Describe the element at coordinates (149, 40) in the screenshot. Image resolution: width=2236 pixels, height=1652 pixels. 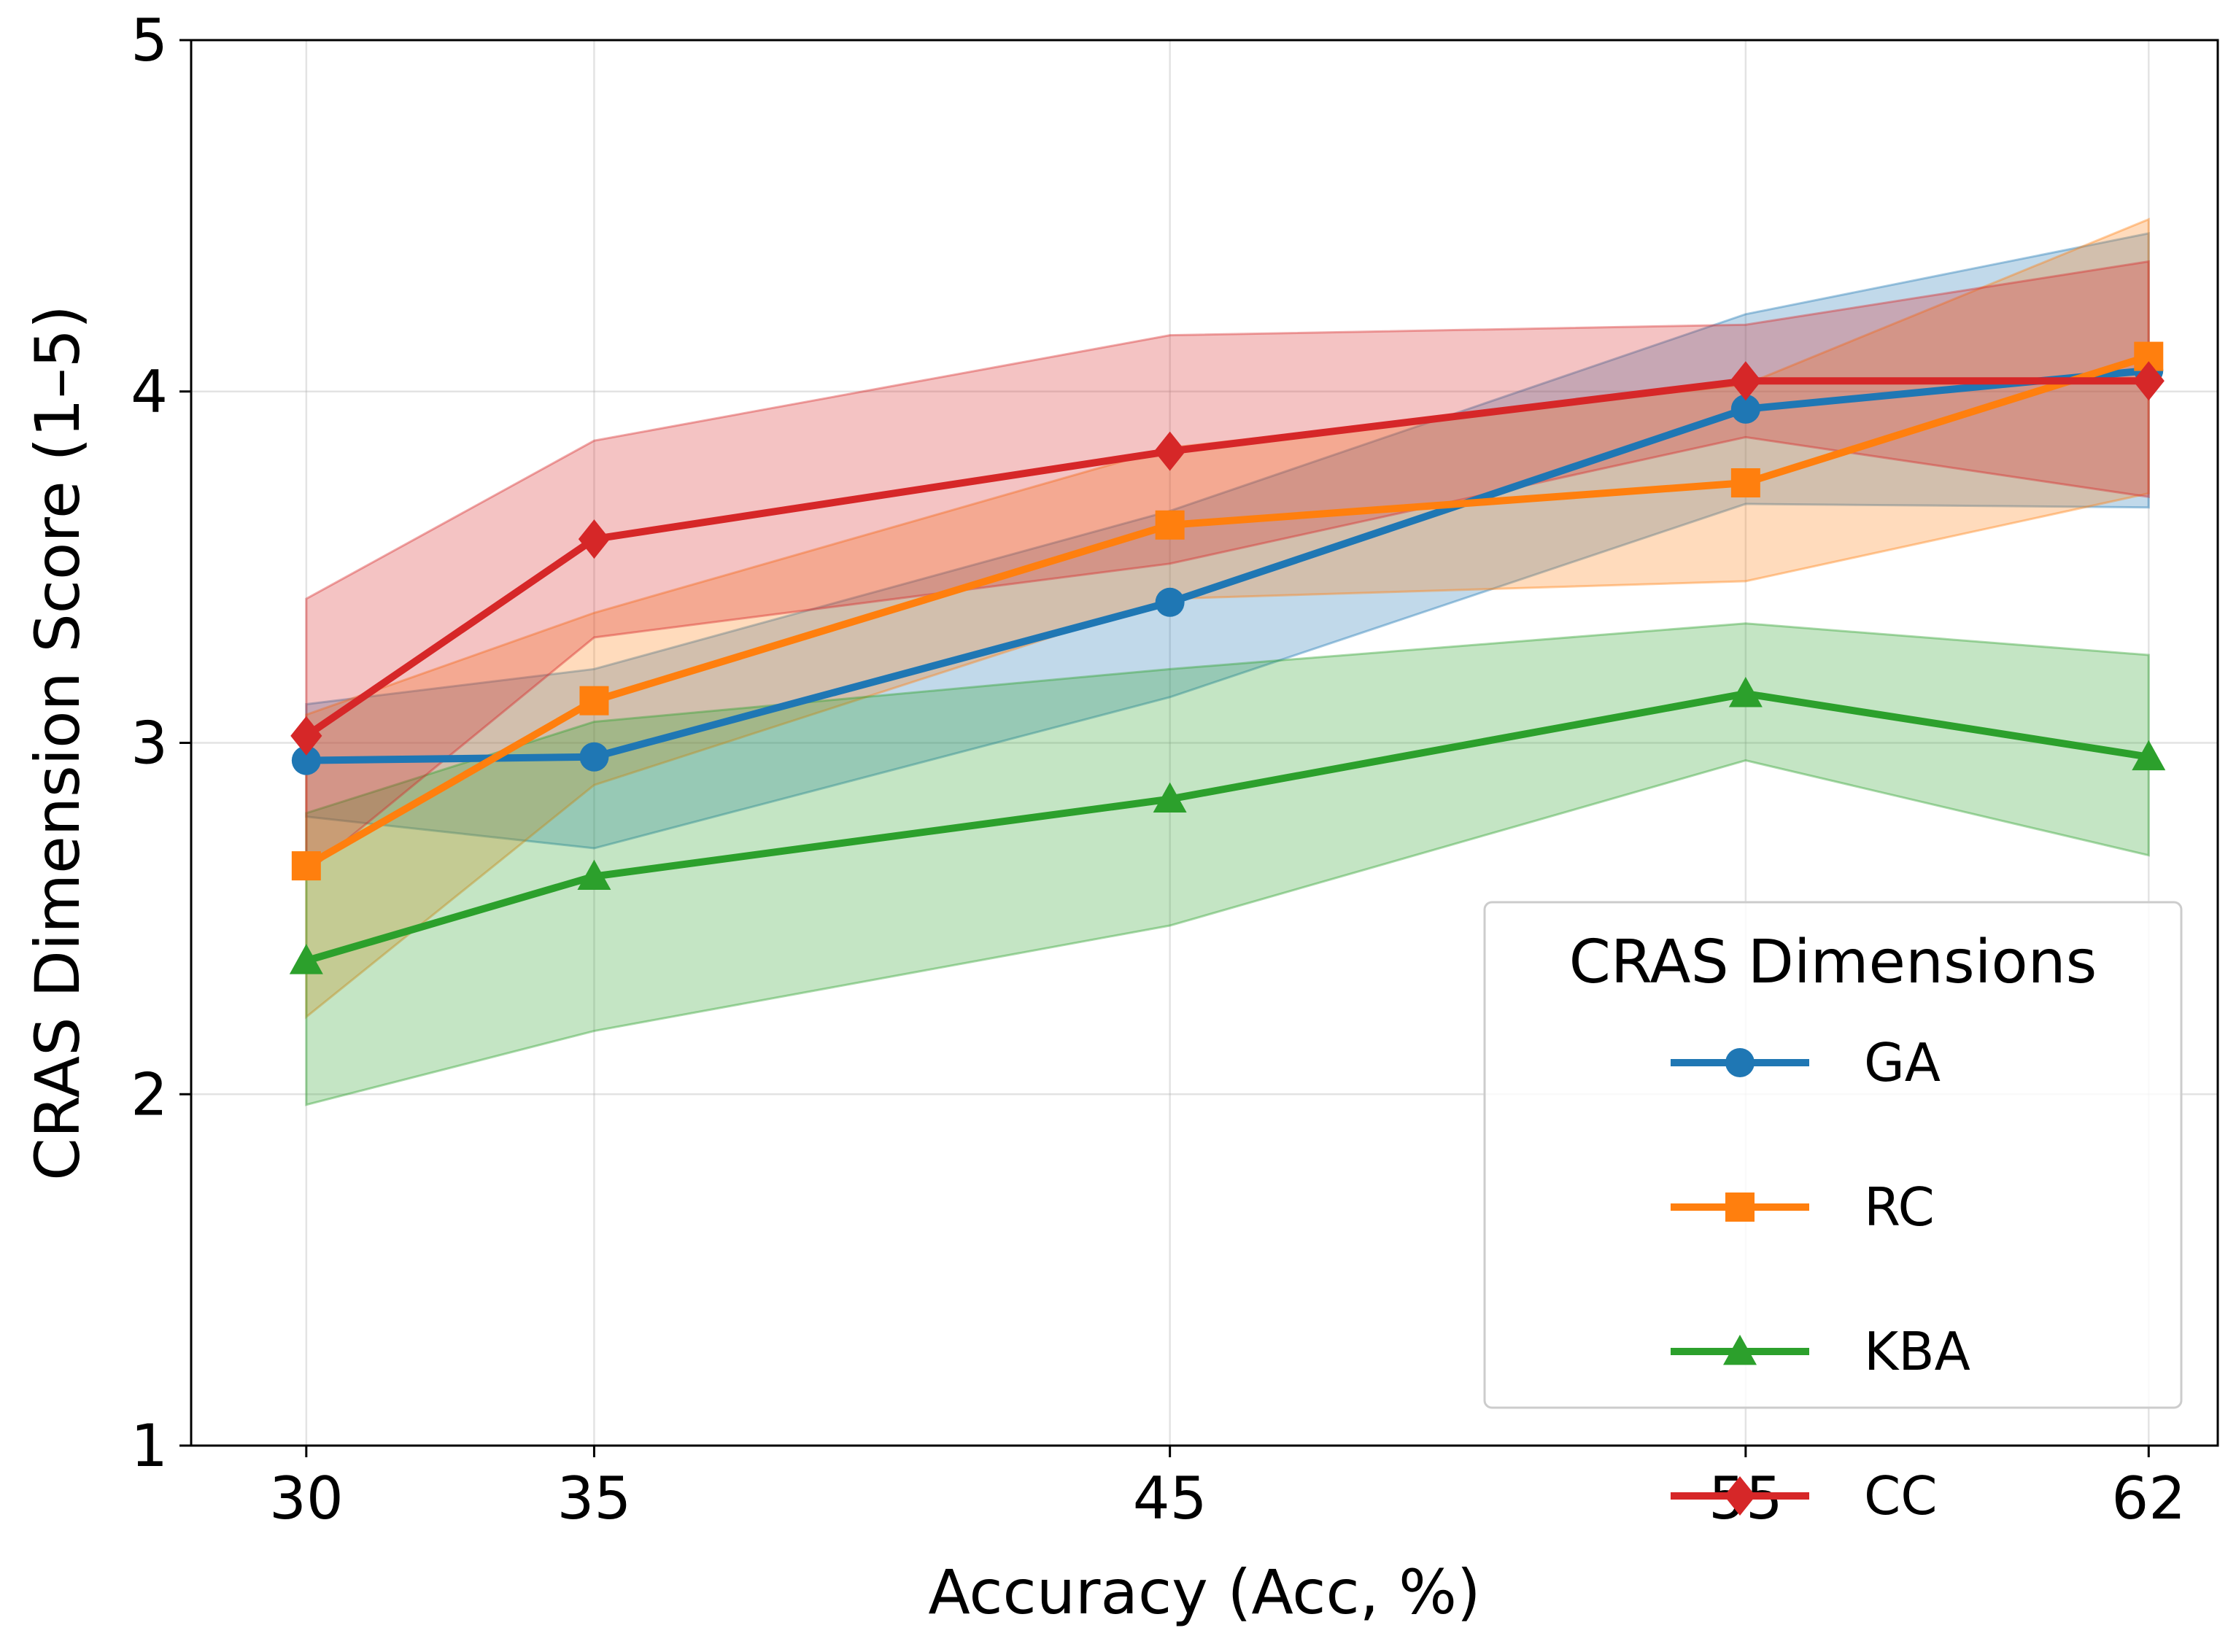
I see `y-tick-label: 5` at that location.